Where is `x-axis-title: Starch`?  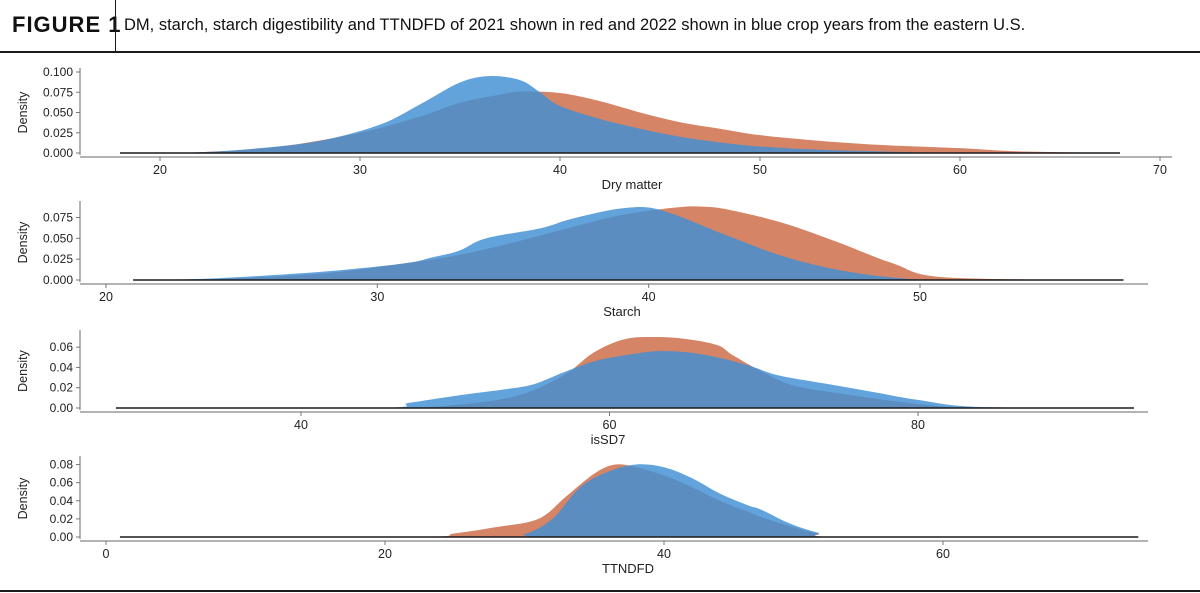
x-axis-title: Starch is located at coordinates (622, 311).